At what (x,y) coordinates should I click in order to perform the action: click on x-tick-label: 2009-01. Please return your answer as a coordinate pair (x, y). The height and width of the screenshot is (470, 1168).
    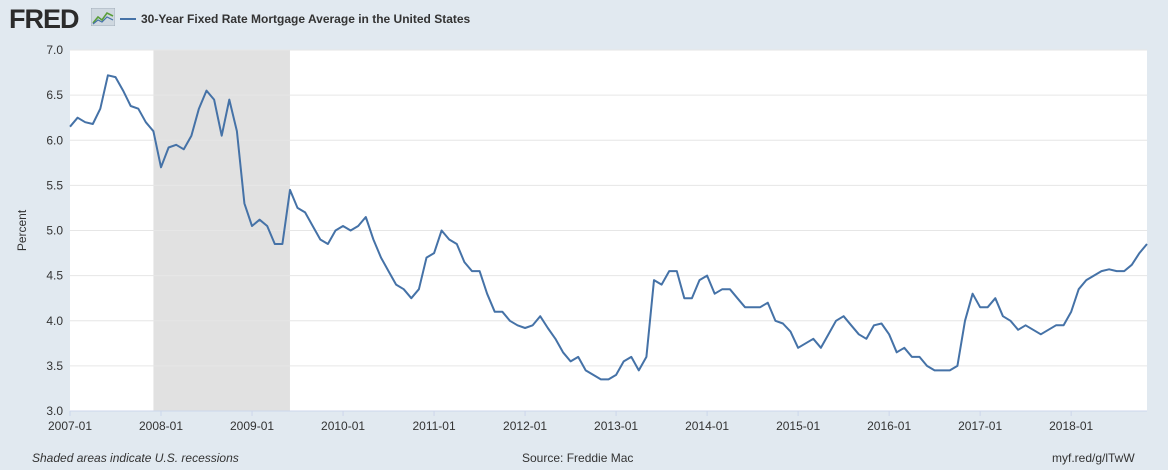
    Looking at the image, I should click on (252, 426).